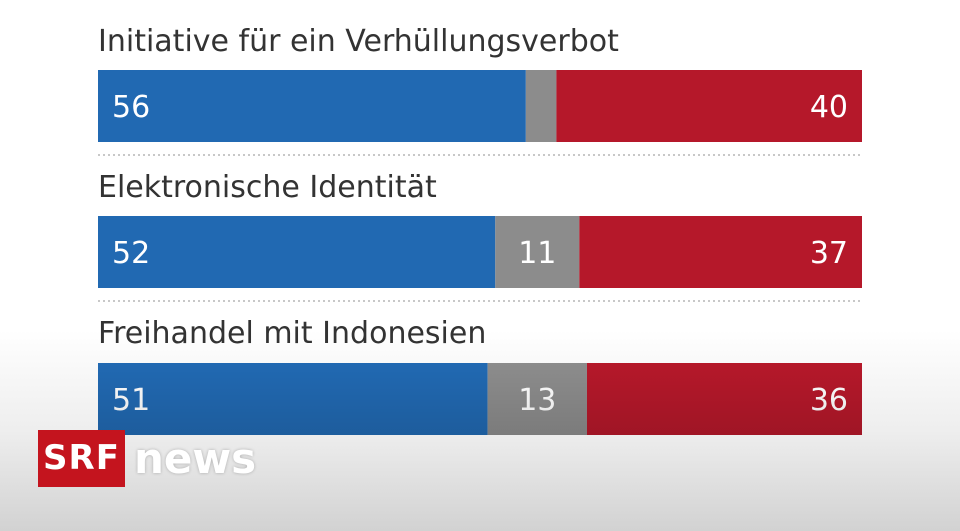  Describe the element at coordinates (292, 333) in the screenshot. I see `category-label: Freihandel mit Indonesien` at that location.